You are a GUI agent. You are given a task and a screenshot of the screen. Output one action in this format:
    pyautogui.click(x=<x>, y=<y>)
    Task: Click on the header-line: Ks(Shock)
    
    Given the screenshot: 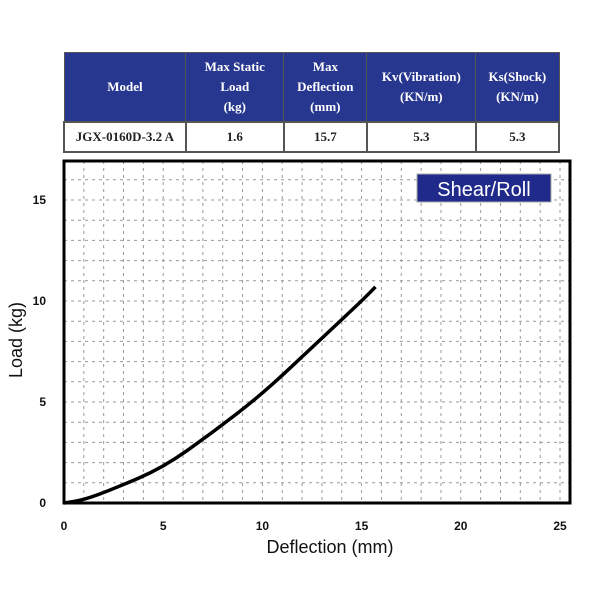 What is the action you would take?
    pyautogui.click(x=517, y=76)
    